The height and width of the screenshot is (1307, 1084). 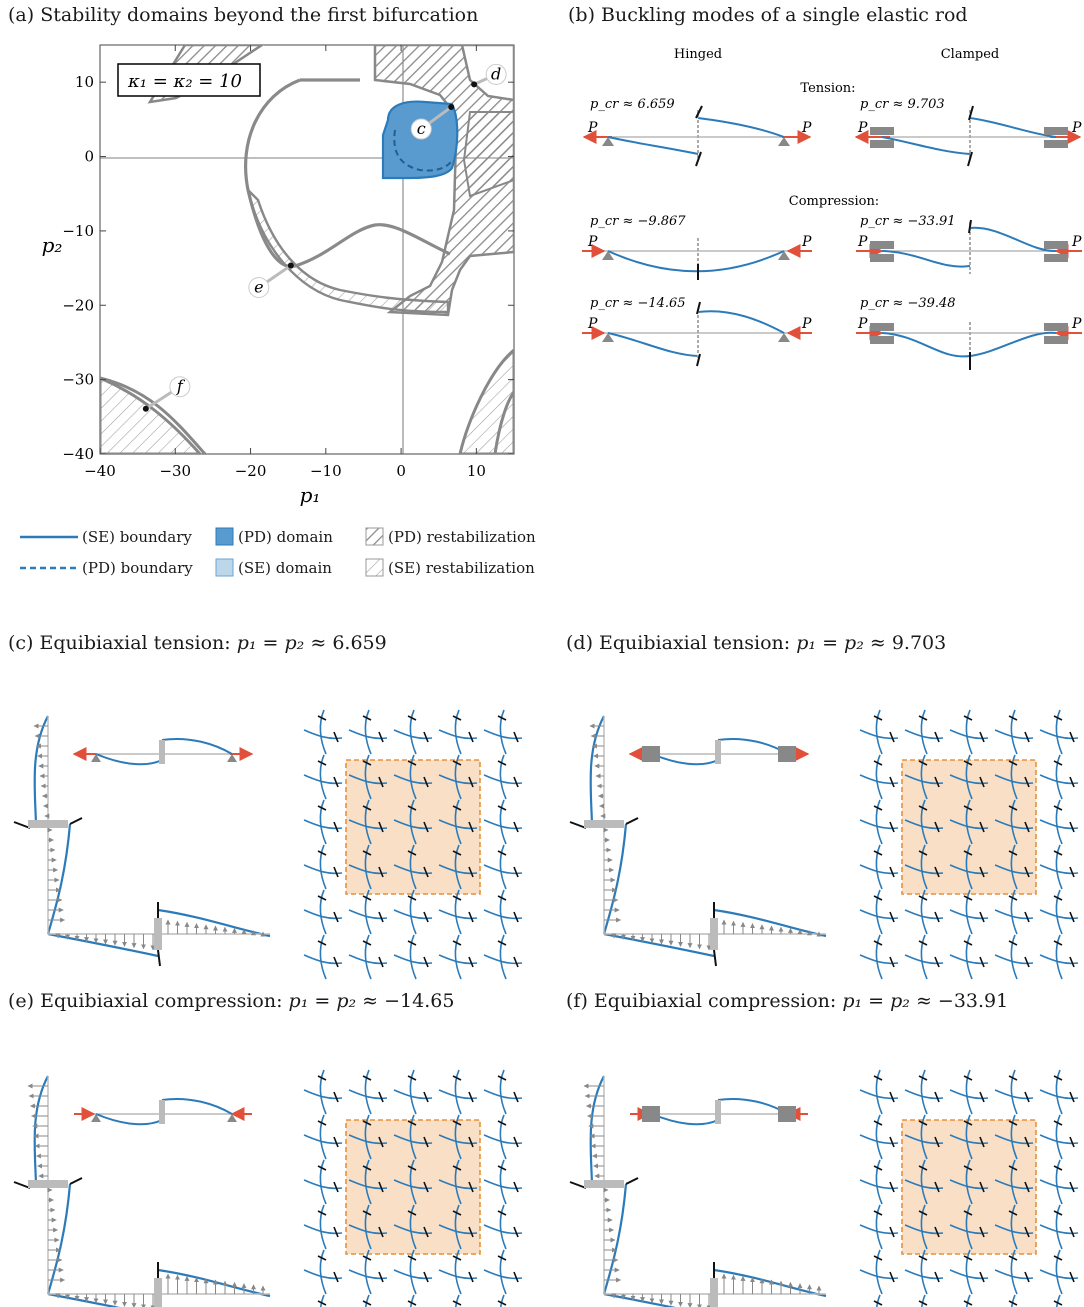 I want to click on legend-pd-domain-swatch, so click(x=224, y=536).